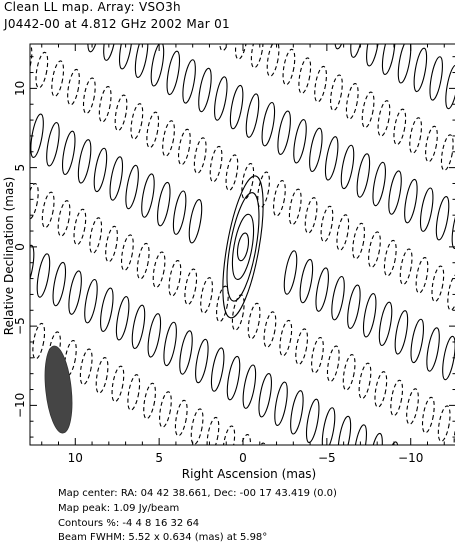 The height and width of the screenshot is (546, 455). I want to click on beam-ellipse, so click(58, 389).